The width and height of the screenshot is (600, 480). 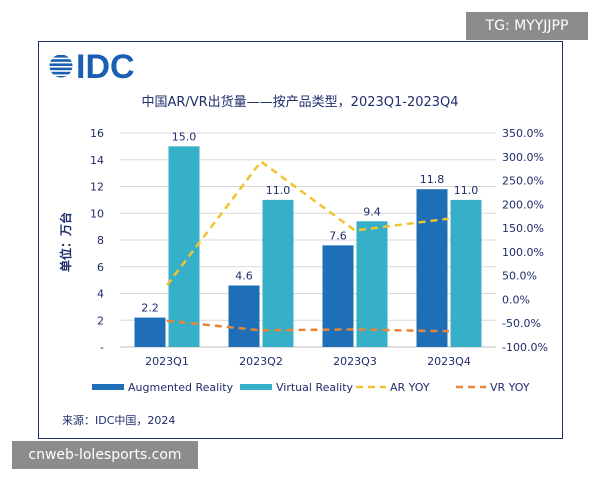 What do you see at coordinates (97, 133) in the screenshot?
I see `y-tick-label: 16` at bounding box center [97, 133].